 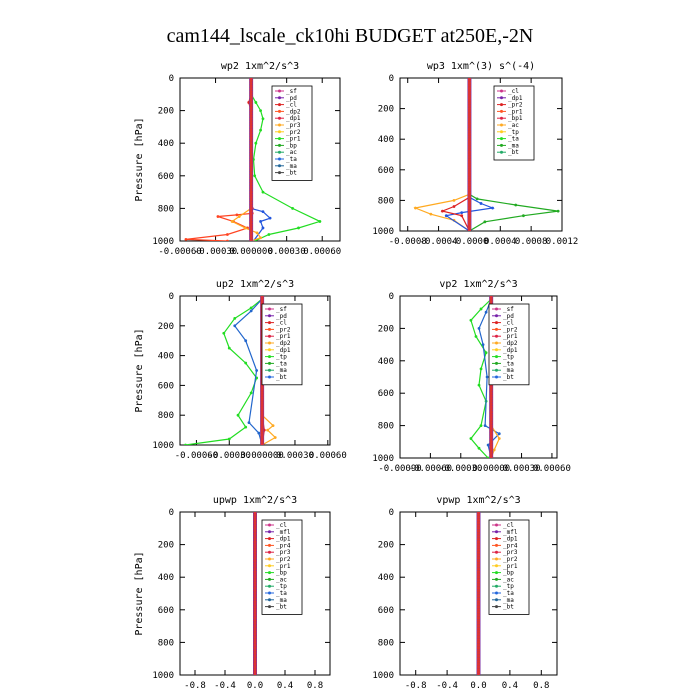 I want to click on x-tick-label: 0.4, so click(x=285, y=686).